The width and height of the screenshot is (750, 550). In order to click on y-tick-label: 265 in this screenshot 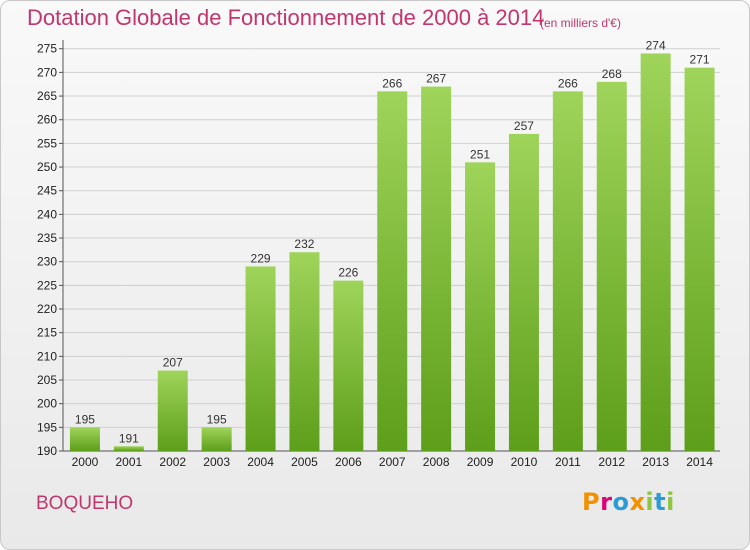, I will do `click(47, 96)`.